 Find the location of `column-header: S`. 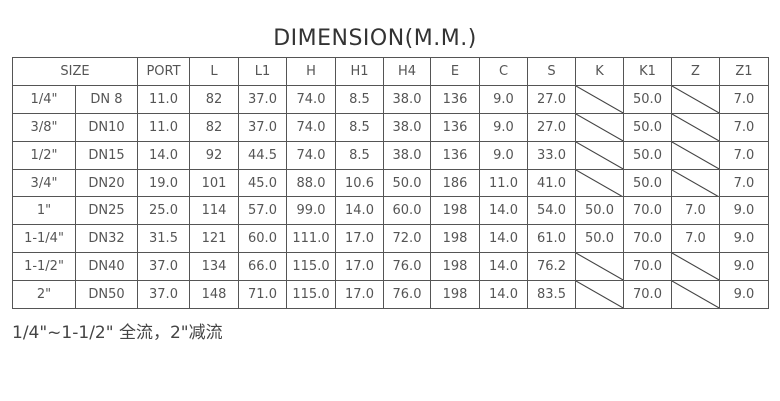

column-header: S is located at coordinates (551, 71).